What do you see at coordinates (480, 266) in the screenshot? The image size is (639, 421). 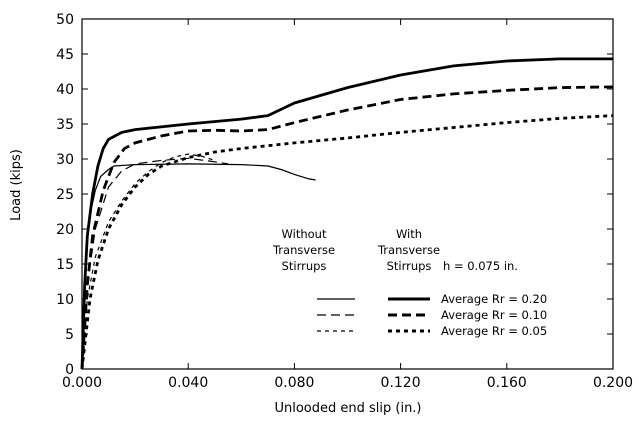 I see `legend-param: h = 0.075 in.` at bounding box center [480, 266].